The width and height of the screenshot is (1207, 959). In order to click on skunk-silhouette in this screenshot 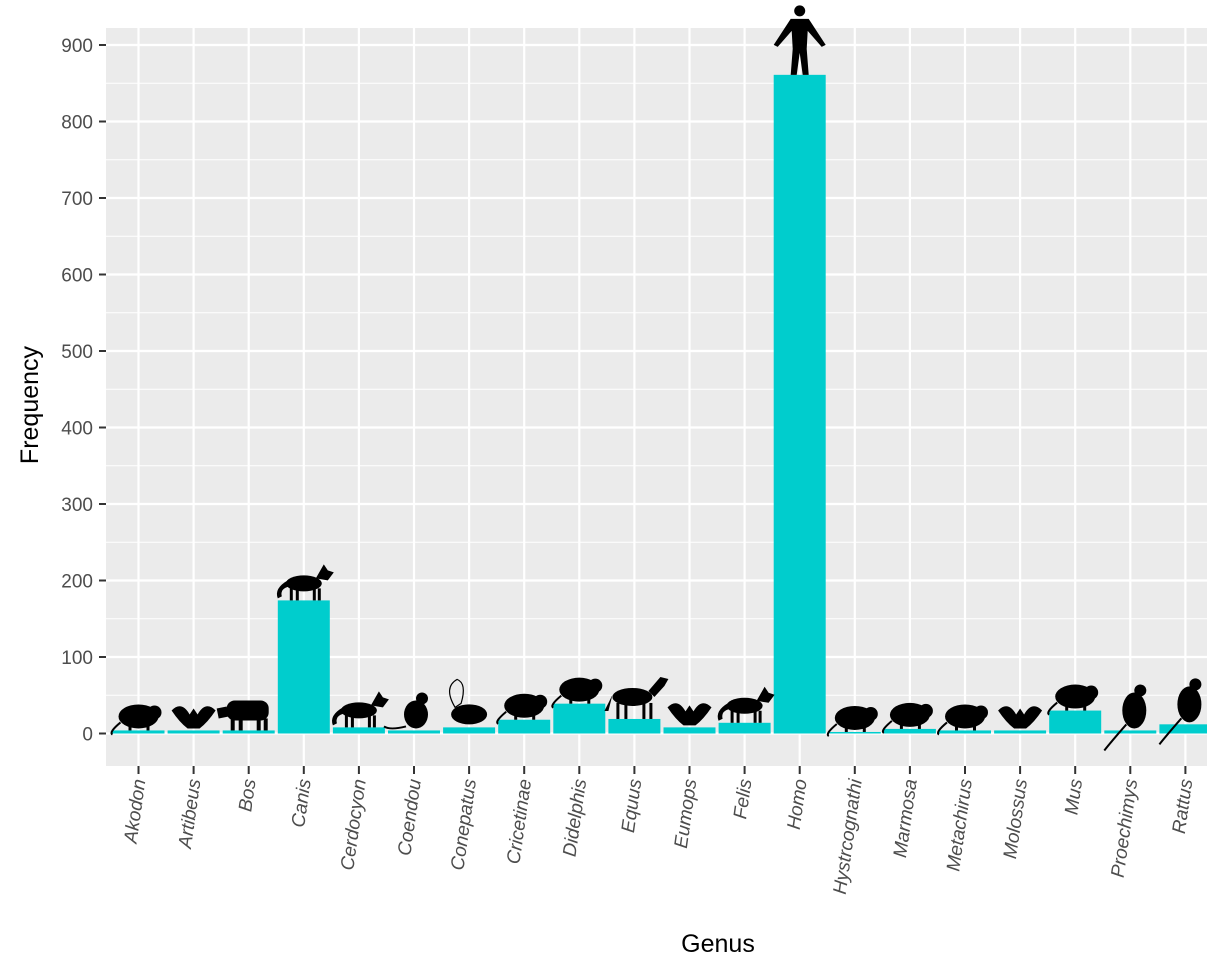, I will do `click(468, 701)`.